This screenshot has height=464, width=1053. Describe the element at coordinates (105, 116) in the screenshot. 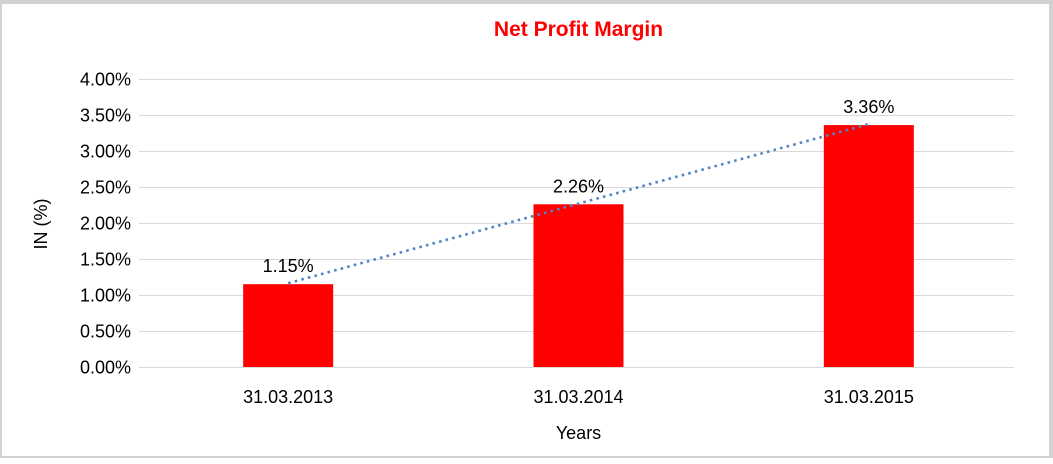

I see `y-tick-label: 3.50%` at that location.